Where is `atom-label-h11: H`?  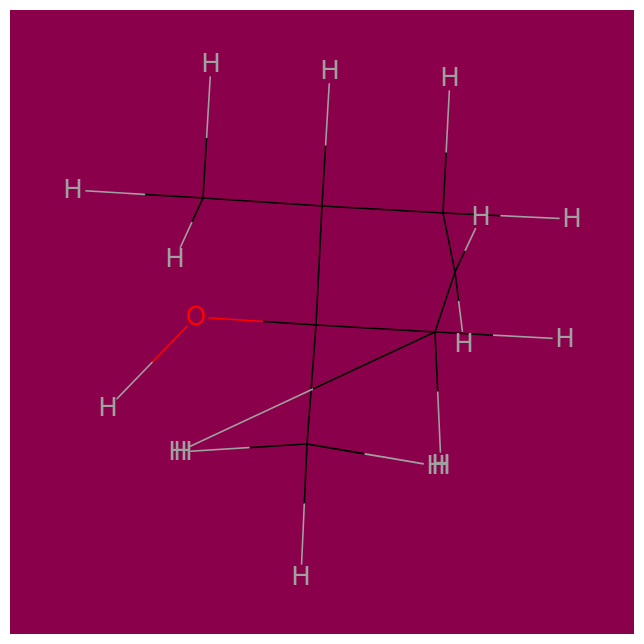 atom-label-h11: H is located at coordinates (441, 465).